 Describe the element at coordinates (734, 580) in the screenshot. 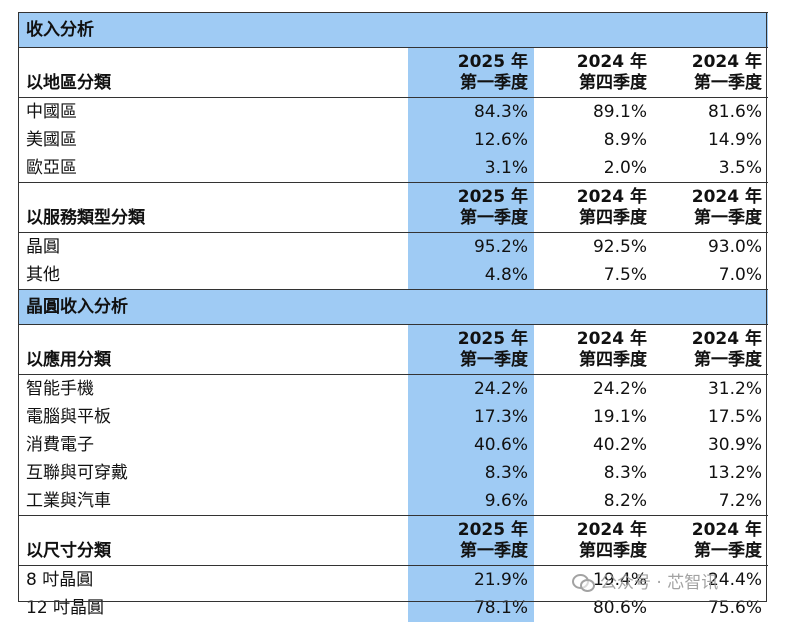

I see `cell-2024-q1: 24.4%` at that location.